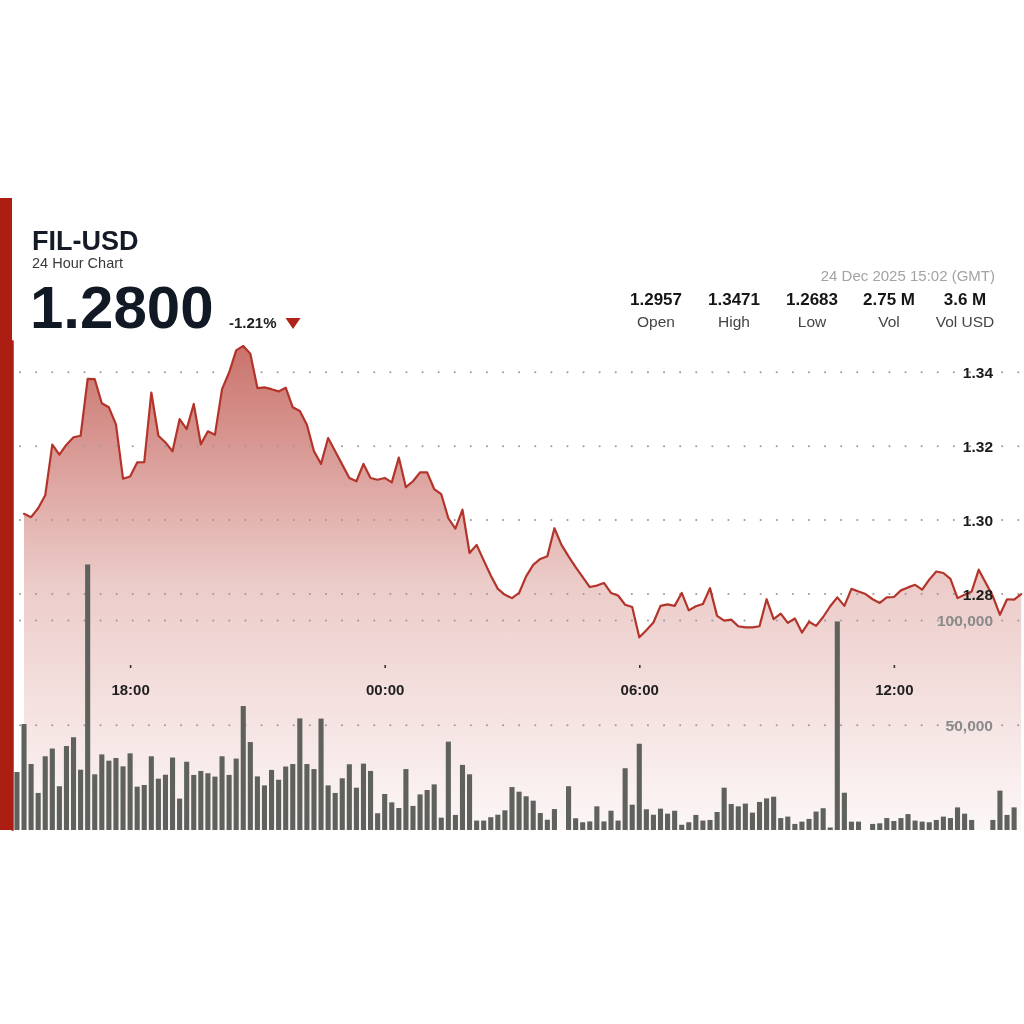 The image size is (1024, 1024). Describe the element at coordinates (734, 299) in the screenshot. I see `text: 1.3471` at that location.